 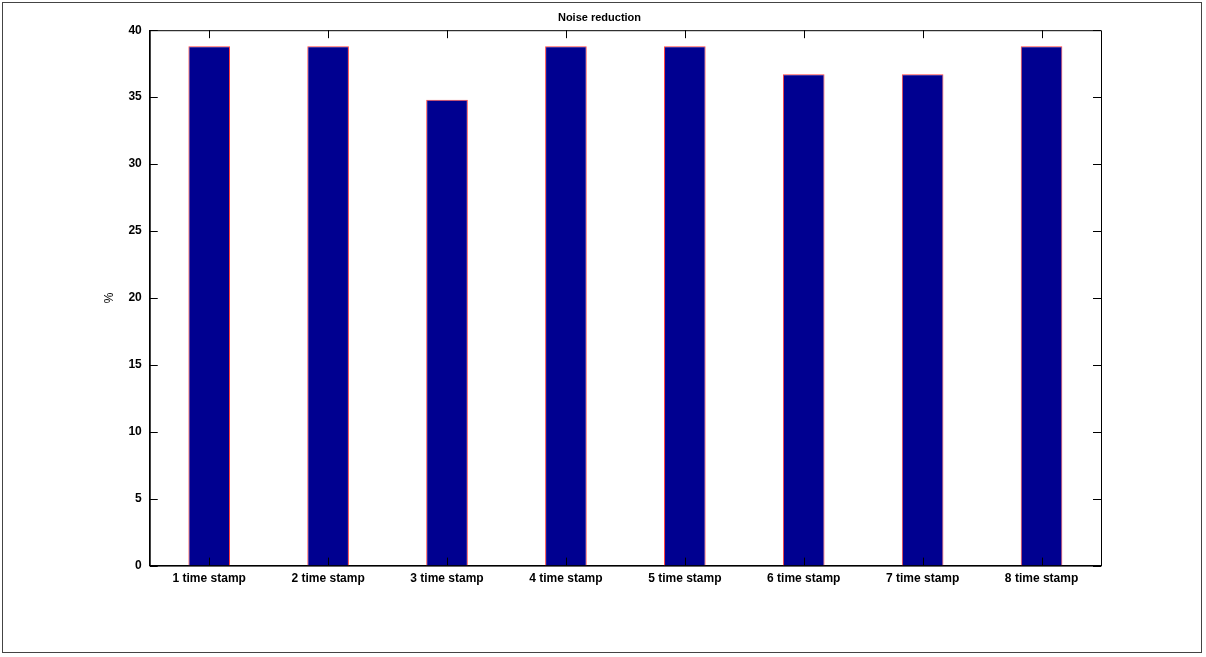 What do you see at coordinates (135, 29) in the screenshot?
I see `y-tick-label: 40` at bounding box center [135, 29].